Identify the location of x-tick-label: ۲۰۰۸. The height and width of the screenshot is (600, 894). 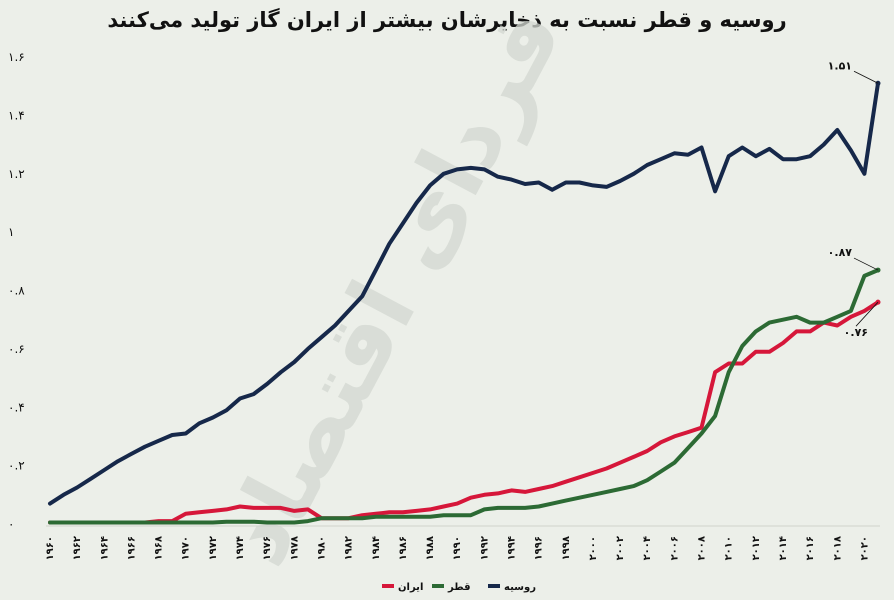
(702, 548).